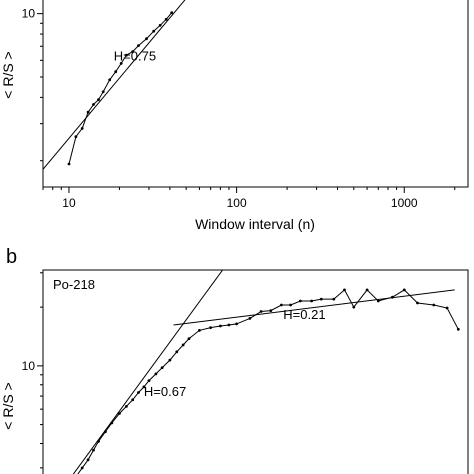  What do you see at coordinates (404, 203) in the screenshot?
I see `x-tick-label: 1000` at bounding box center [404, 203].